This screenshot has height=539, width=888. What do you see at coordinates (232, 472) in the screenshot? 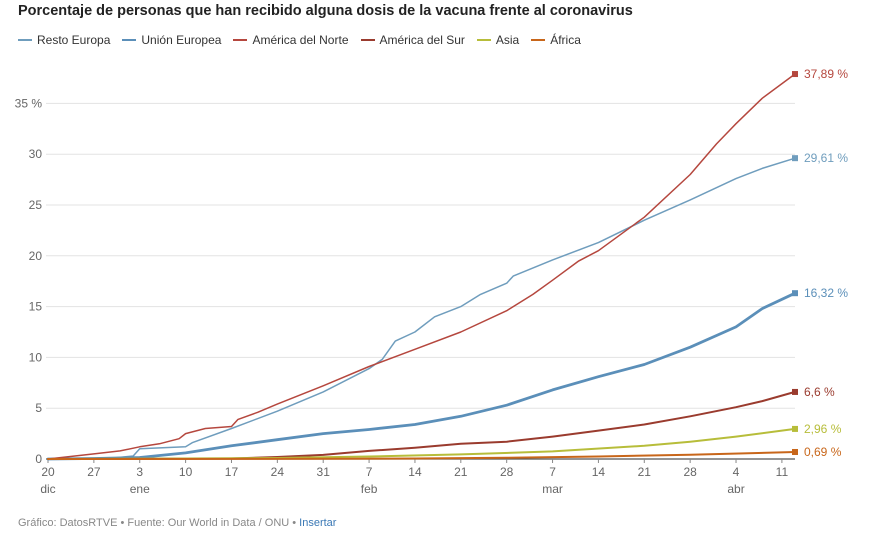
I see `x-tick-label: 17` at bounding box center [232, 472].